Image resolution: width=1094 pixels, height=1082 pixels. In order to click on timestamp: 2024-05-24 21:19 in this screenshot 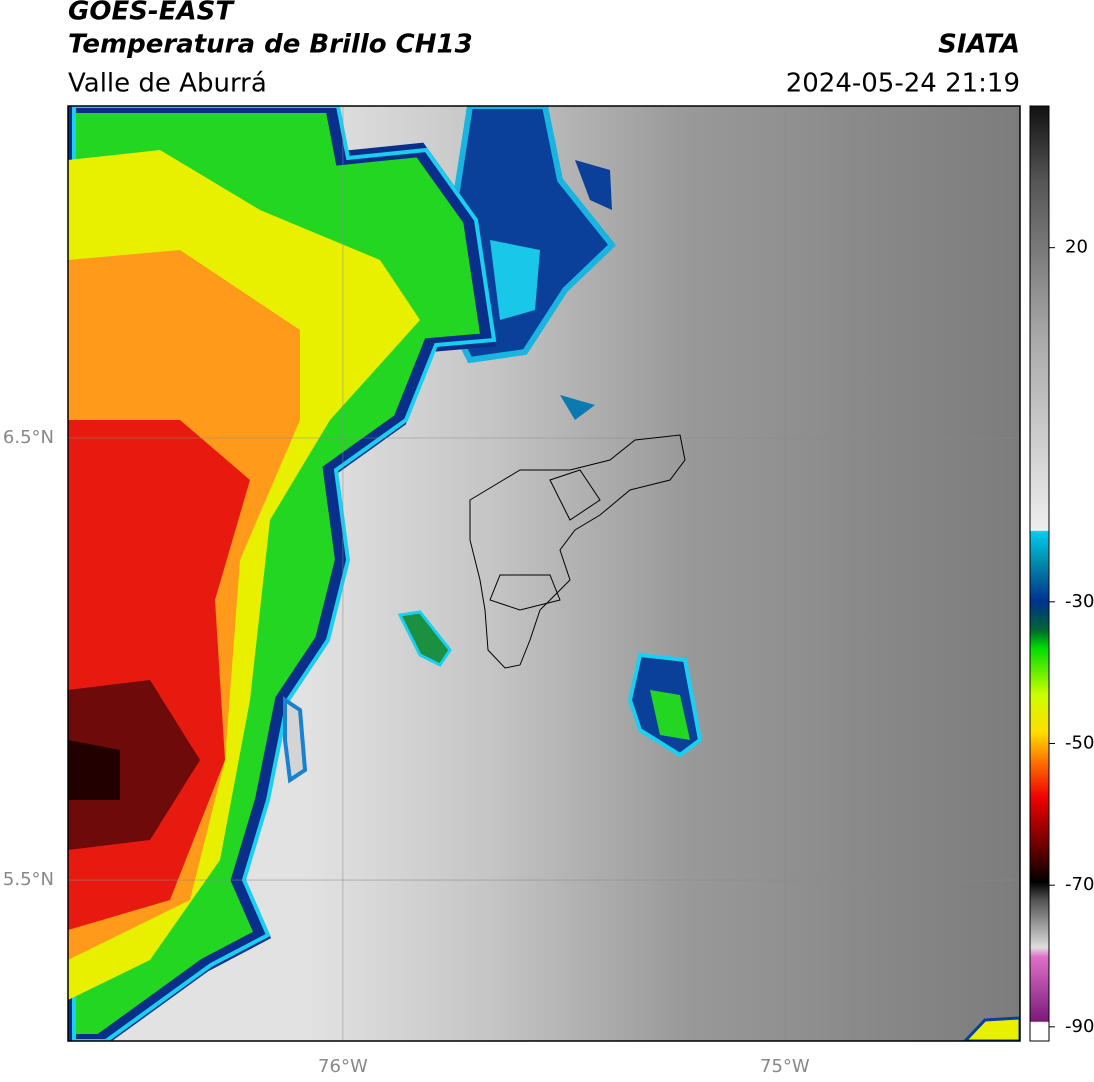, I will do `click(903, 84)`.